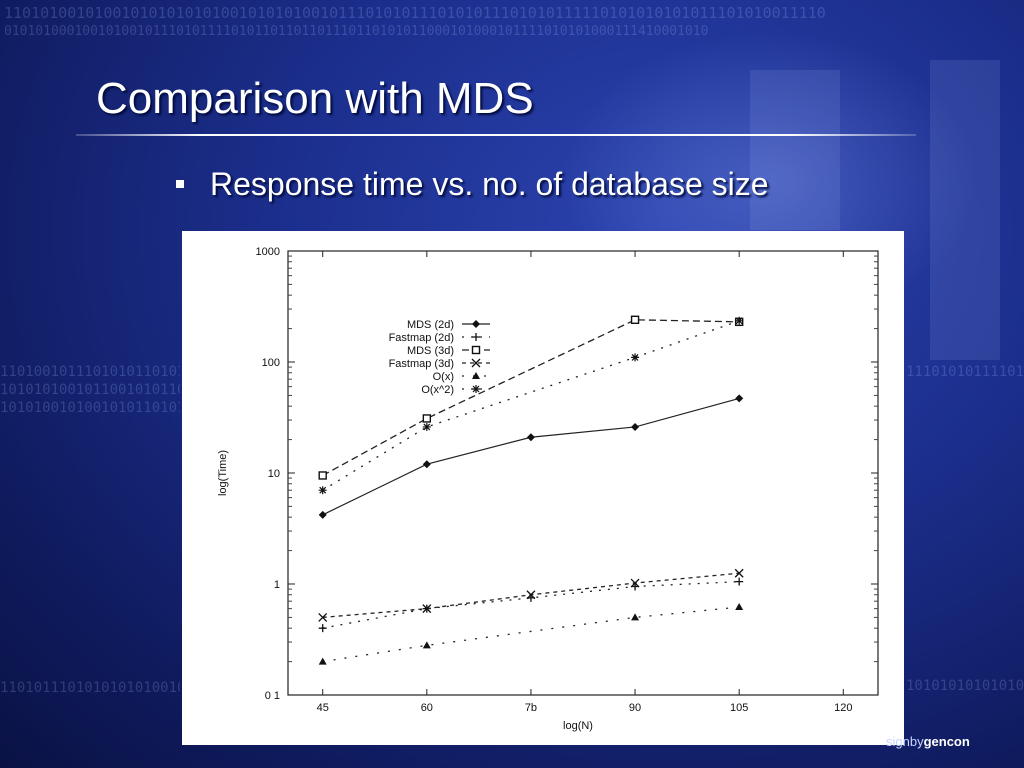 This screenshot has height=768, width=1024. What do you see at coordinates (965, 686) in the screenshot?
I see `binary-row: 10101010101010101110101010101010` at bounding box center [965, 686].